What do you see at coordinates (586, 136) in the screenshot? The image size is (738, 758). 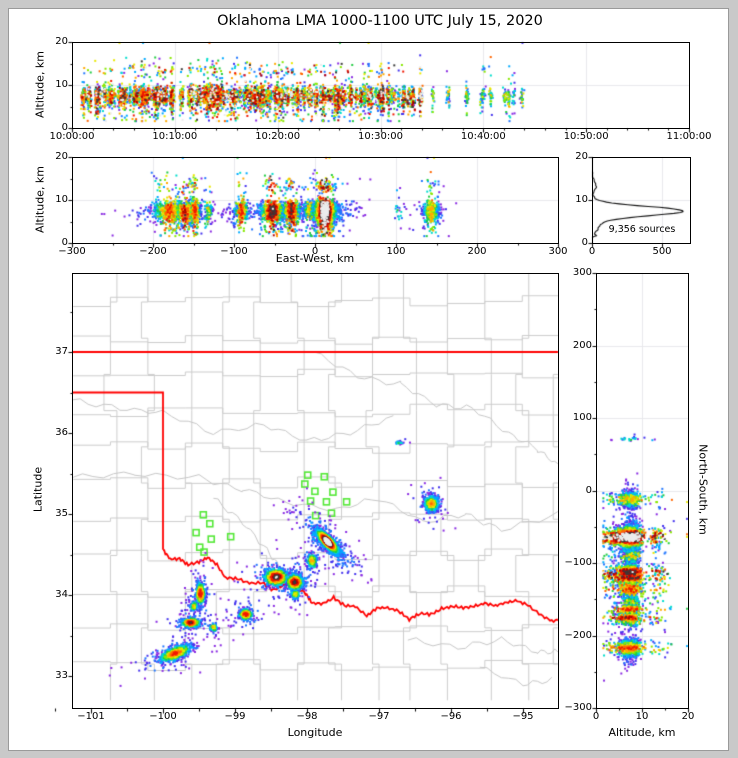 I see `time-tick-label: 10:50:00` at bounding box center [586, 136].